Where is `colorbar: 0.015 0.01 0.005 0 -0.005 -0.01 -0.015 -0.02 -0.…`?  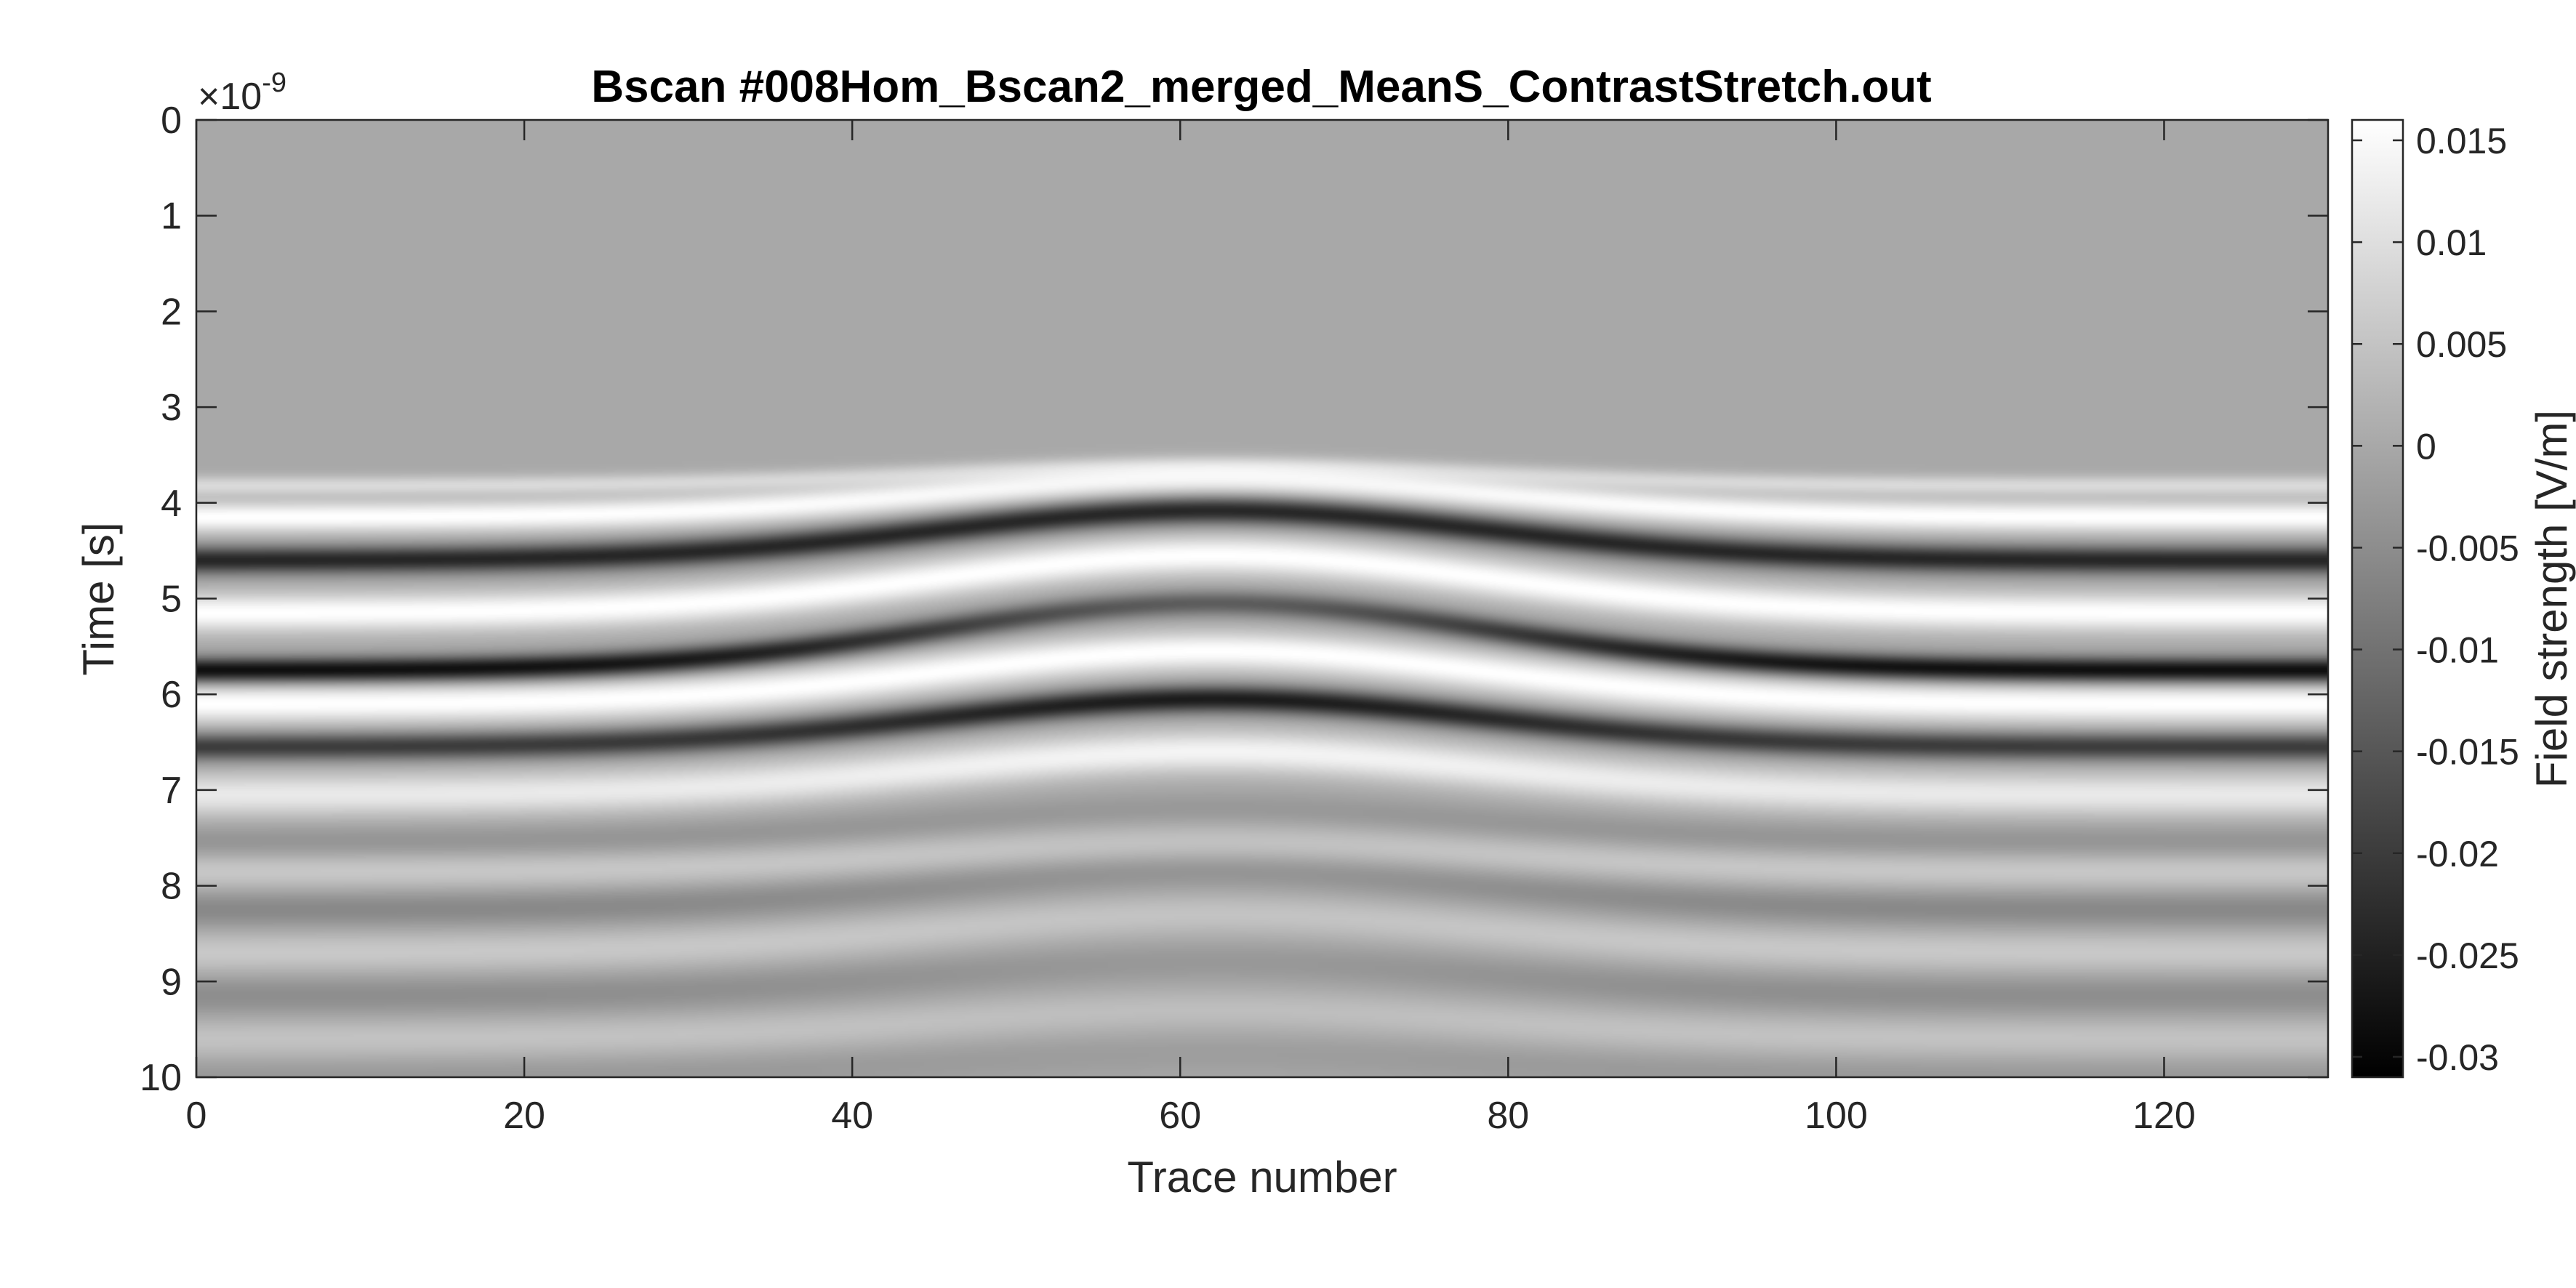 colorbar: 0.015 0.01 0.005 0 -0.005 -0.01 -0.015 -0.02 -0.… is located at coordinates (2463, 598).